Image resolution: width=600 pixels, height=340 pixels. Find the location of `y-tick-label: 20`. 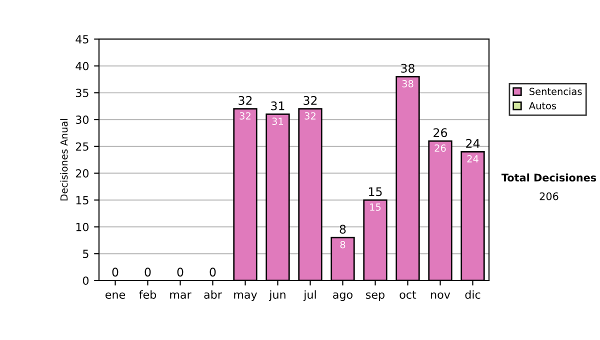

y-tick-label: 20 is located at coordinates (82, 173).